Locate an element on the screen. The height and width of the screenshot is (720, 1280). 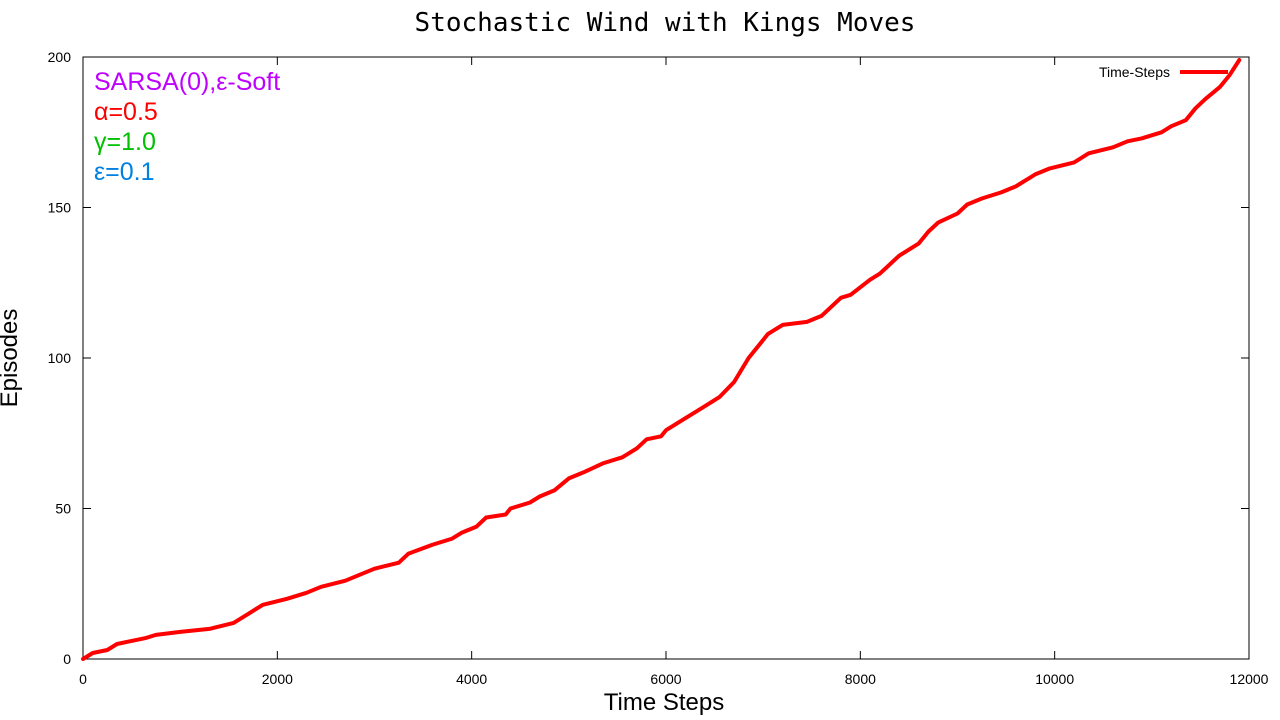
annotation-algorithm: SARSA(0),ε-Soft is located at coordinates (187, 82).